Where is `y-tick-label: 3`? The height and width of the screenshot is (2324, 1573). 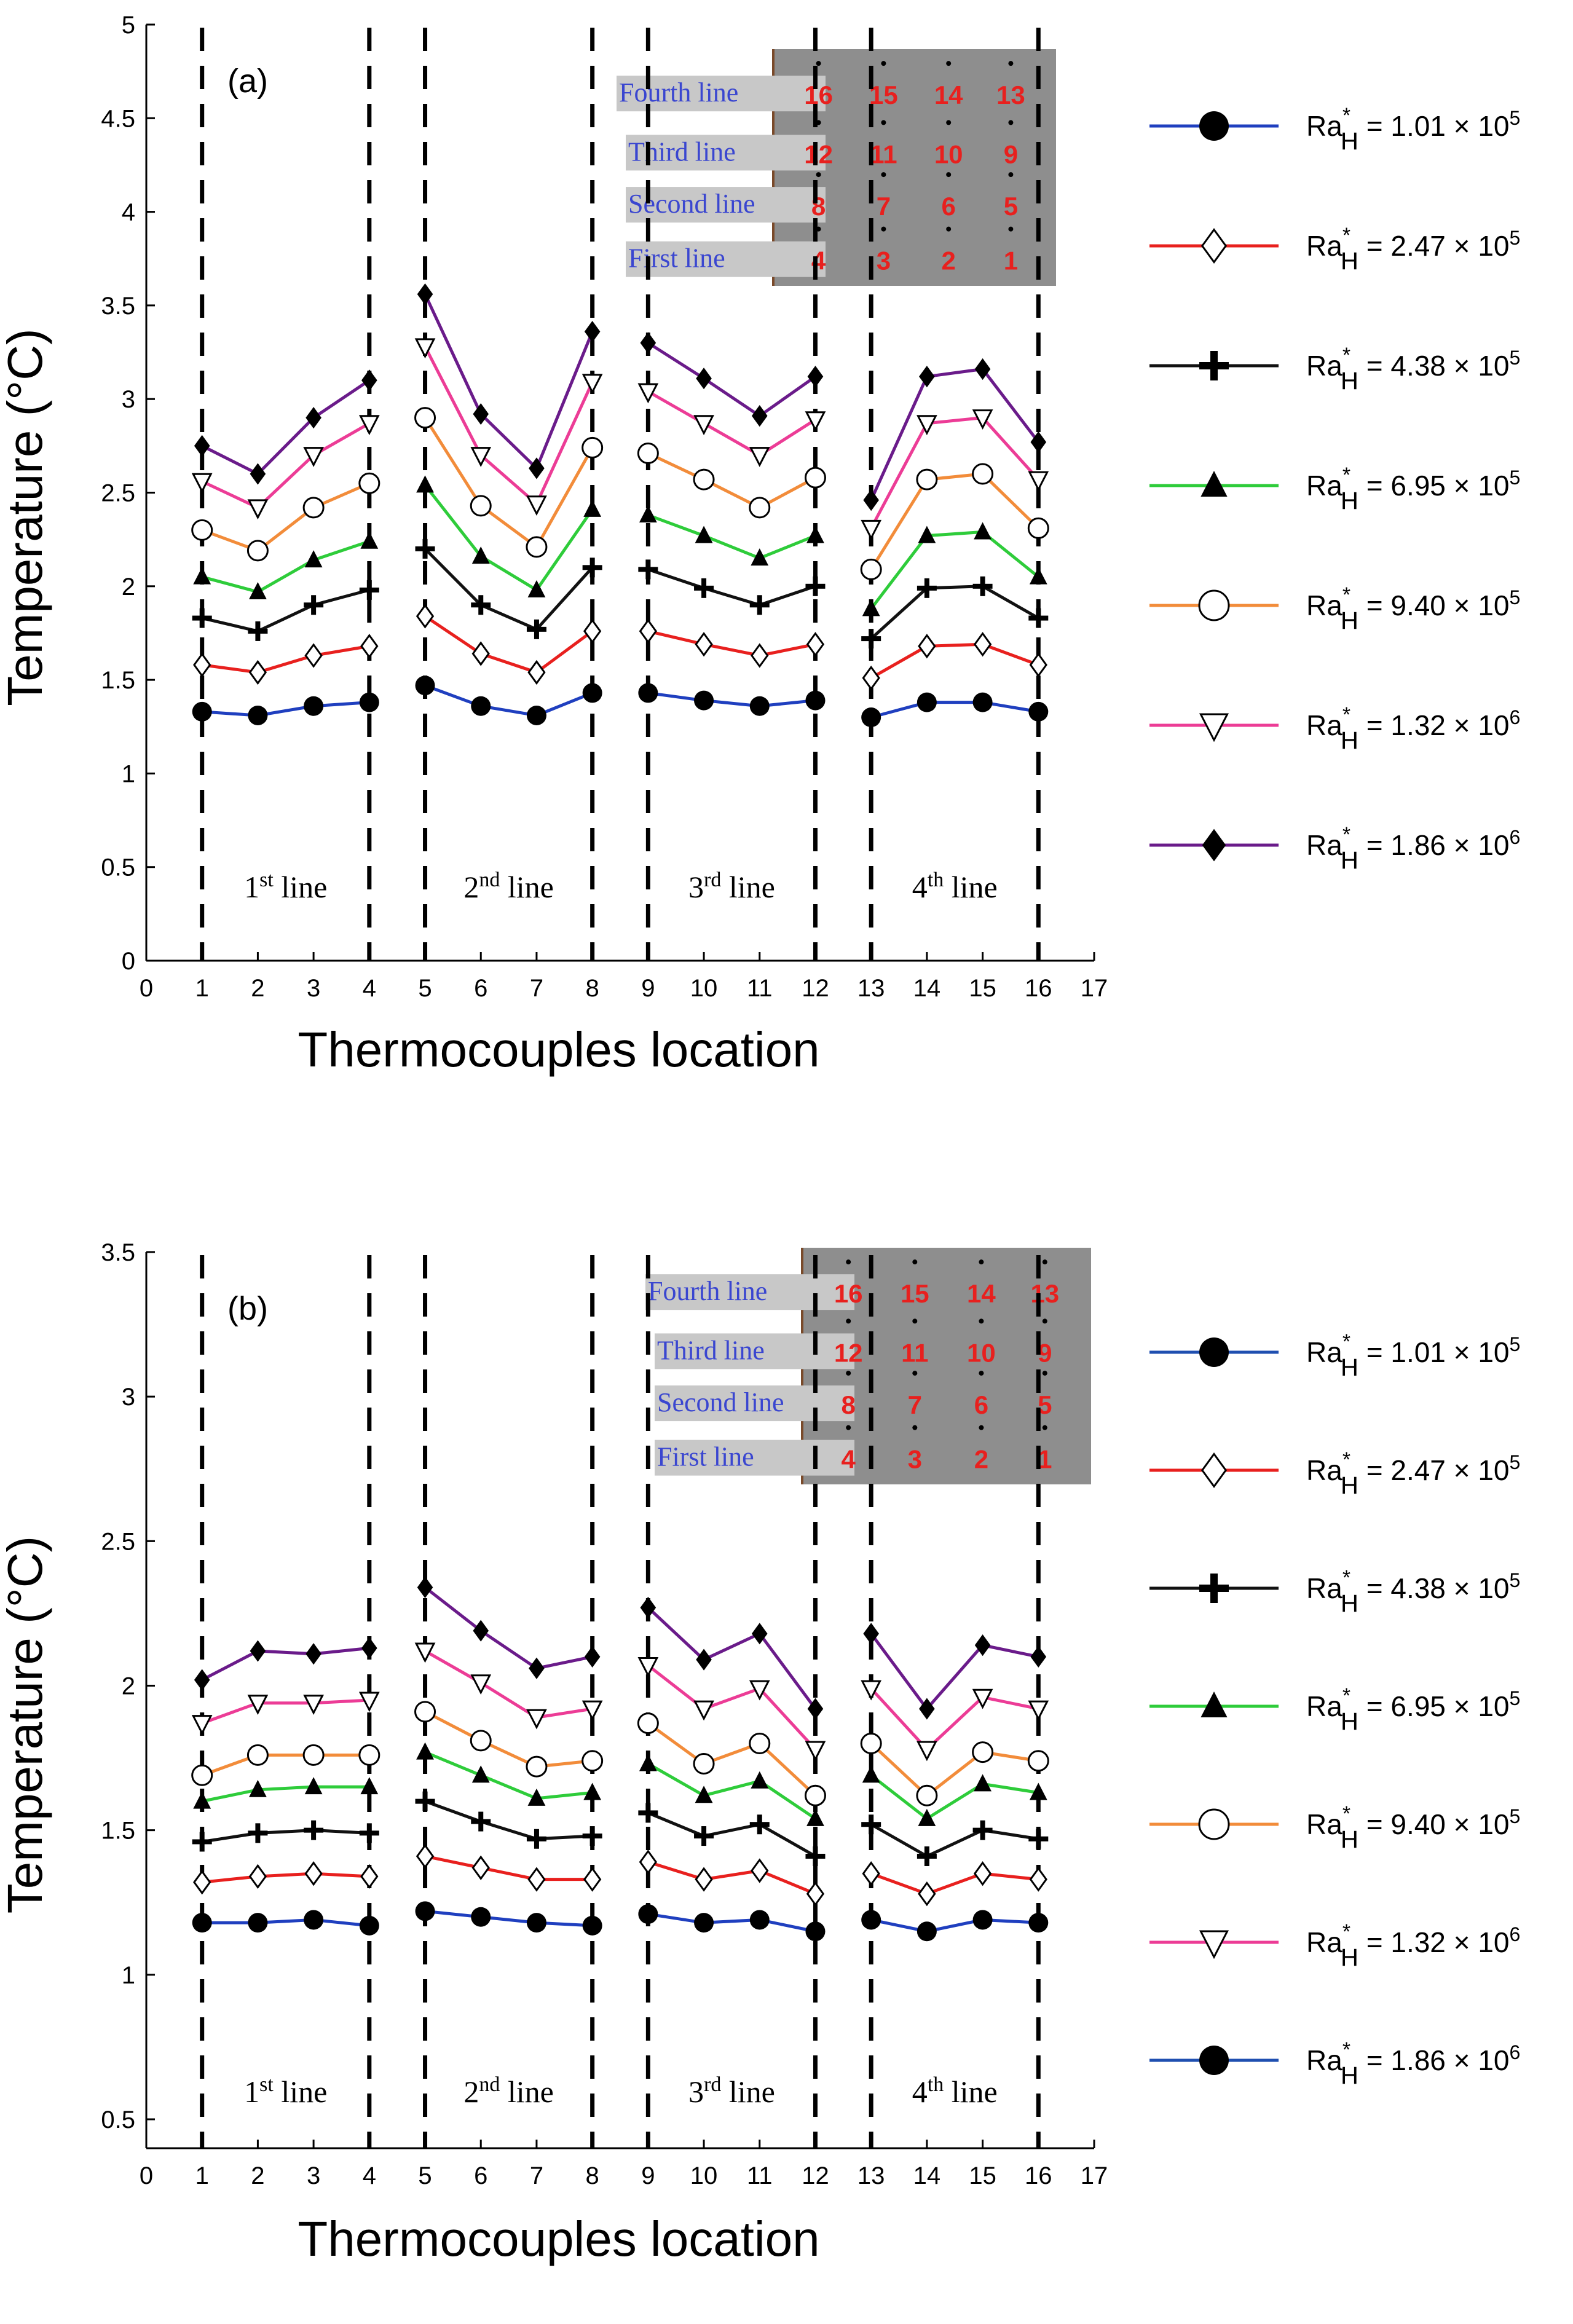
y-tick-label: 3 is located at coordinates (129, 1397).